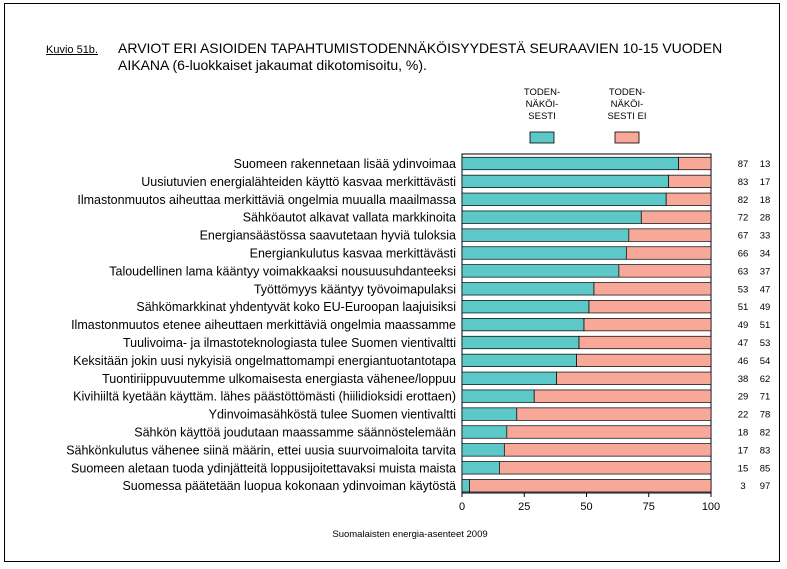  What do you see at coordinates (743, 468) in the screenshot?
I see `value-label-yes: 15` at bounding box center [743, 468].